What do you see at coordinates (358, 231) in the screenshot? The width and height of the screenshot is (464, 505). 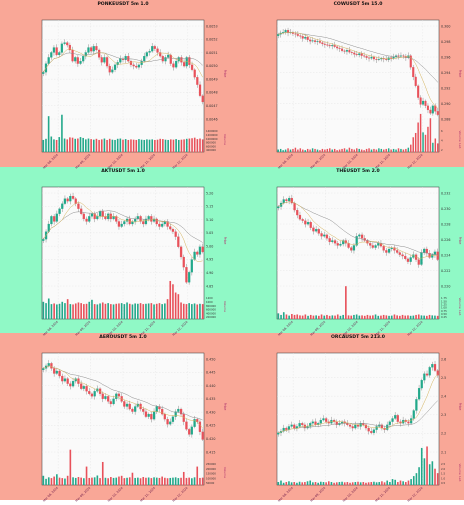 I see `candles` at bounding box center [358, 231].